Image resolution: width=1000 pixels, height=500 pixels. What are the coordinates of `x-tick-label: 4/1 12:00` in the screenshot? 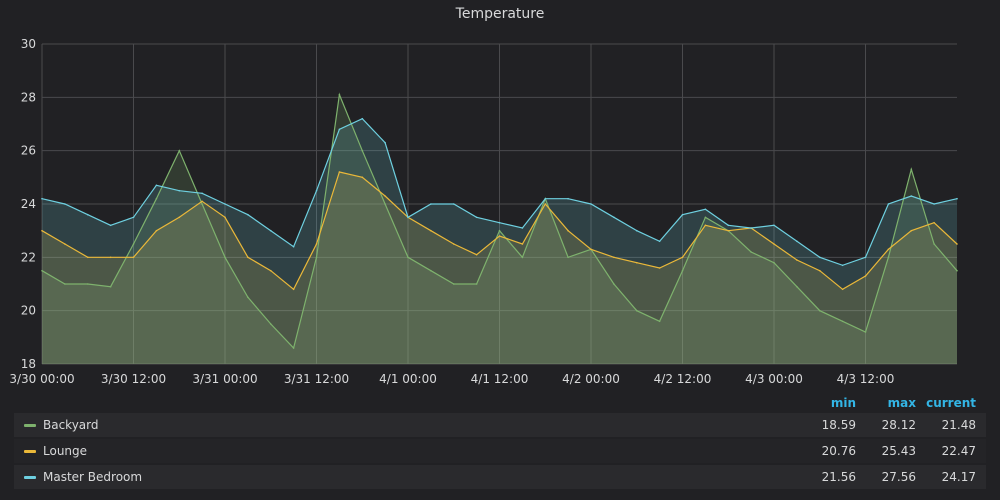 It's located at (500, 379).